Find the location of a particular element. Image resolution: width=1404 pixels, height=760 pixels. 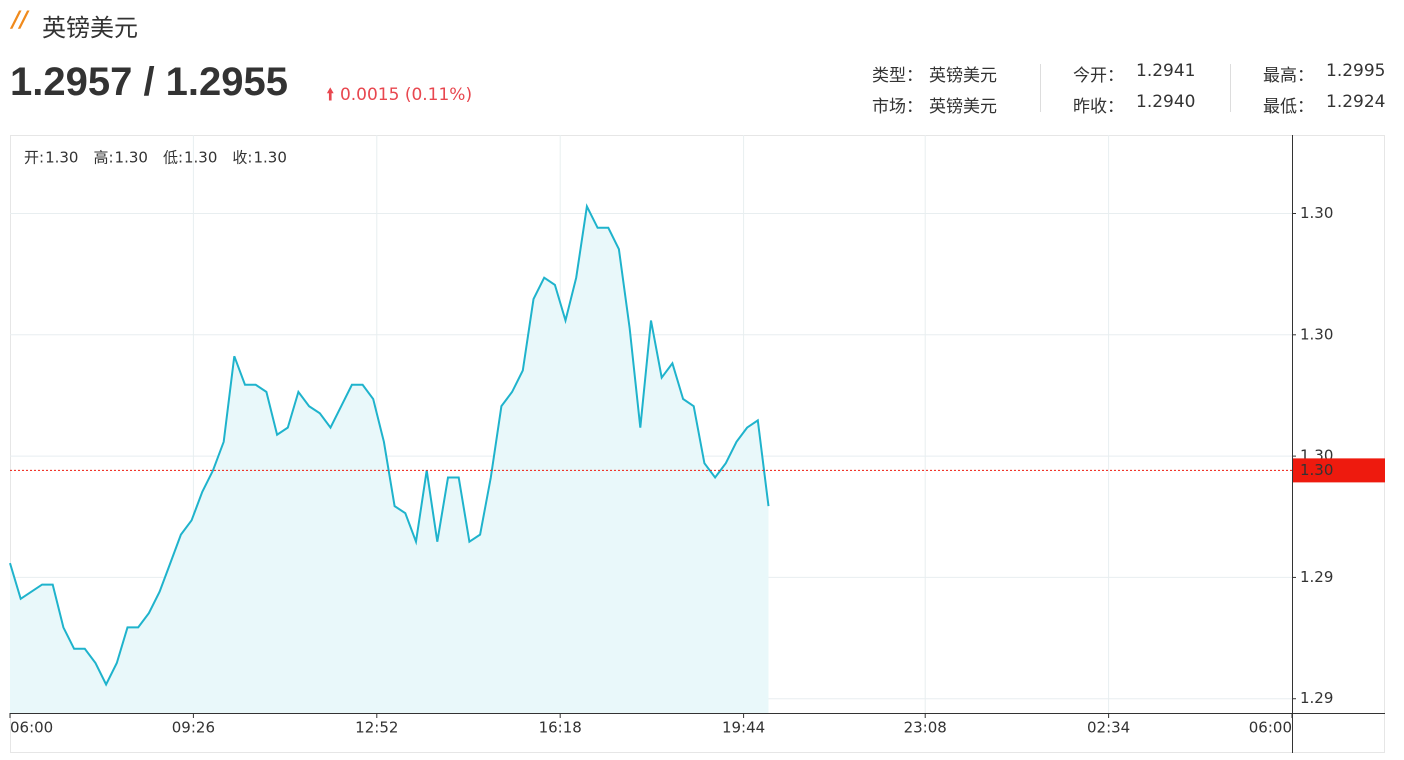

change: 🠙 0.0015 (0.11%) is located at coordinates (399, 96).